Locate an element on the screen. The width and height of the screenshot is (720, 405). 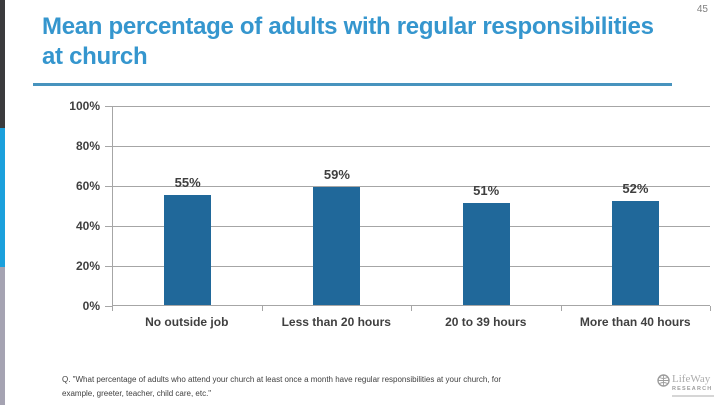
page-number: 45 is located at coordinates (702, 9).